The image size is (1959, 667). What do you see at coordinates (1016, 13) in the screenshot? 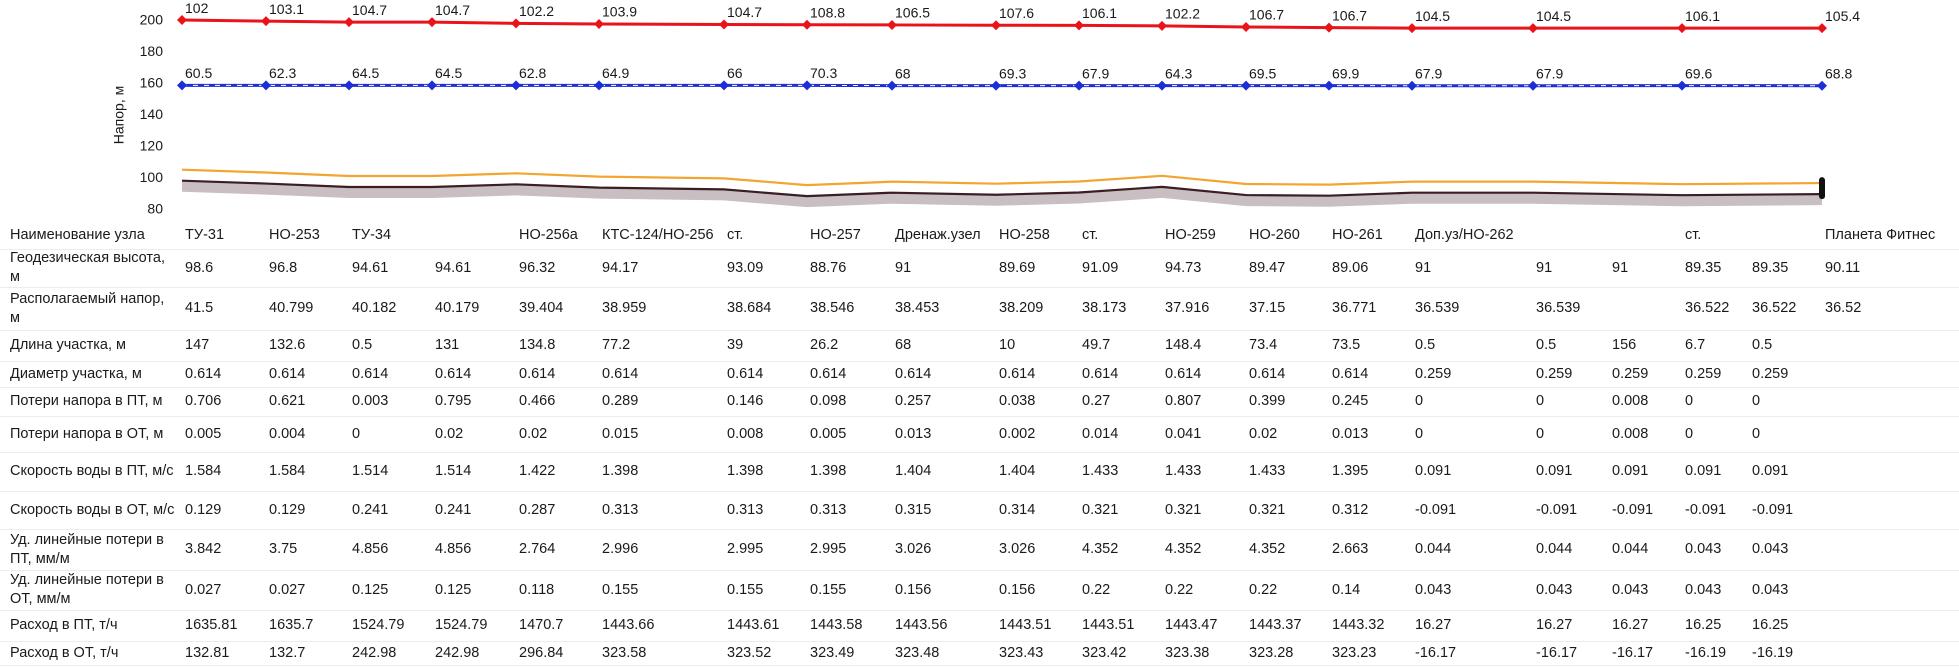
I see `point-label: 107.6` at bounding box center [1016, 13].